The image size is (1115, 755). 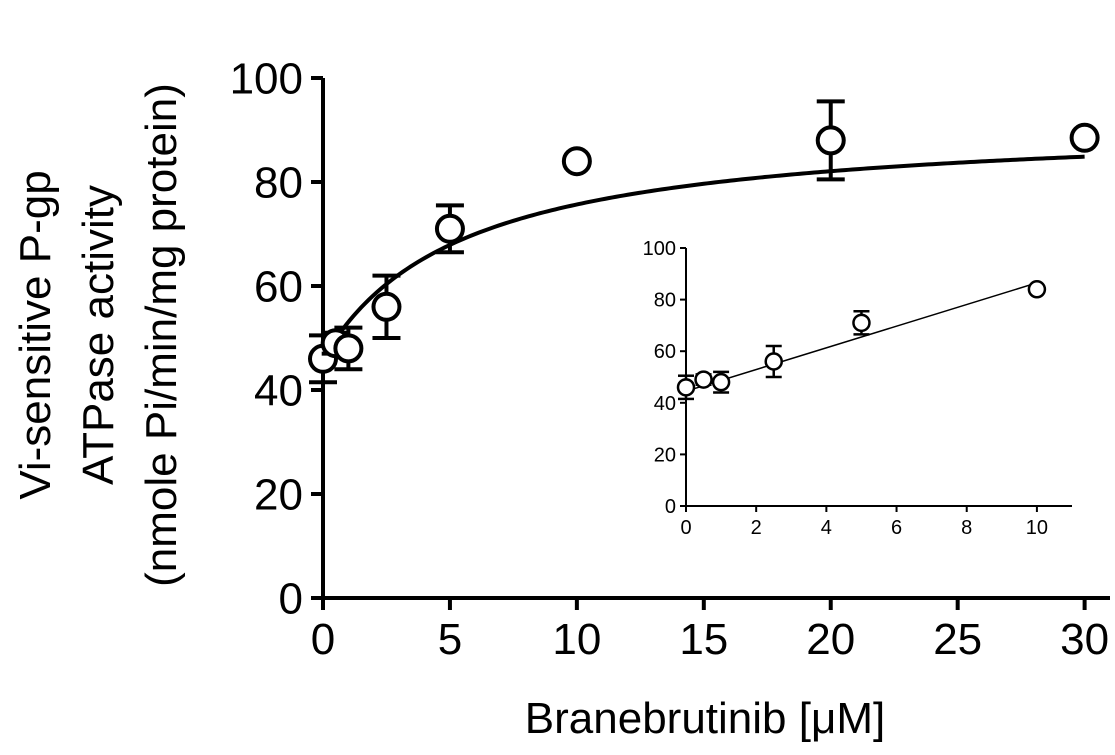 I want to click on main-x-tick-label: 10, so click(x=576, y=639).